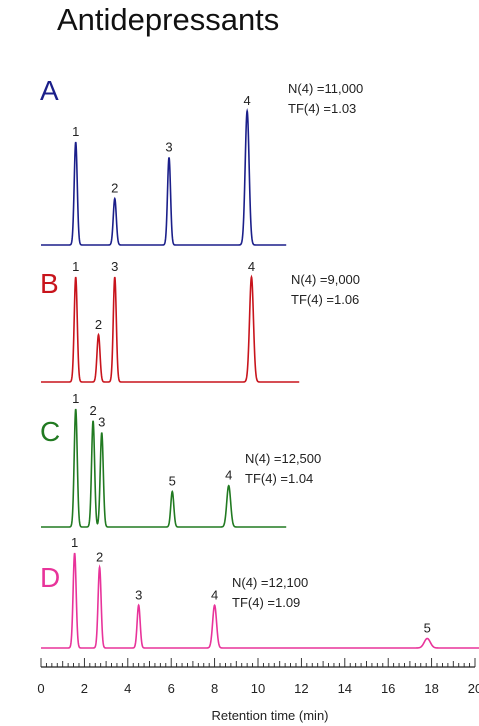 This screenshot has height=726, width=479. I want to click on panel-stat: TF(4) =1.03, so click(322, 108).